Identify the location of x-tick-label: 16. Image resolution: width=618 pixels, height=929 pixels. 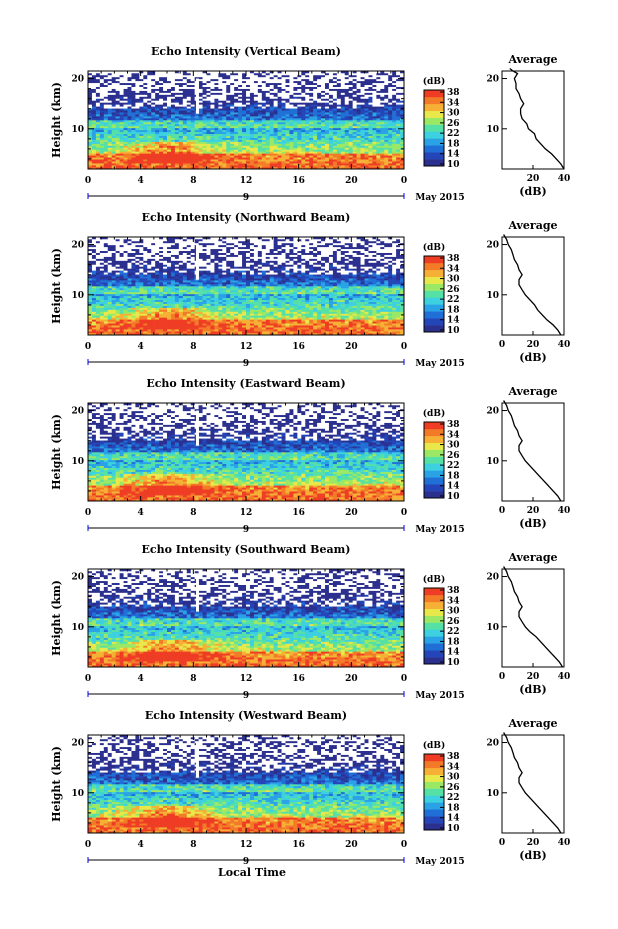
(298, 347).